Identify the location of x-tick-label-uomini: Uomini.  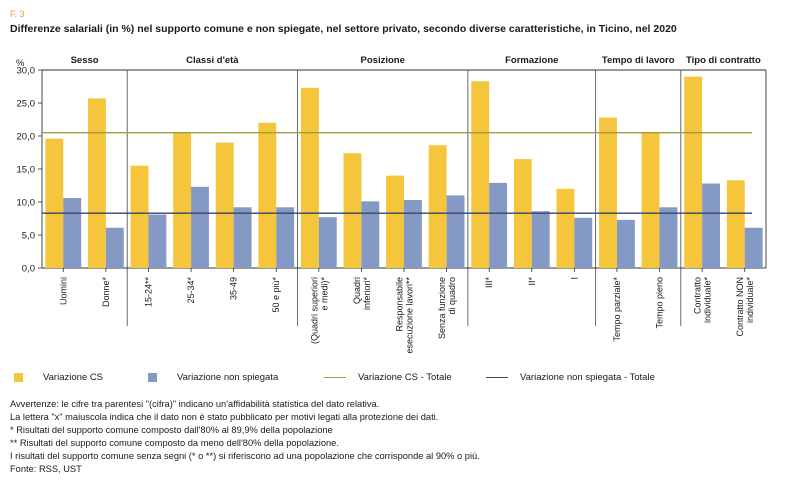
(63, 291).